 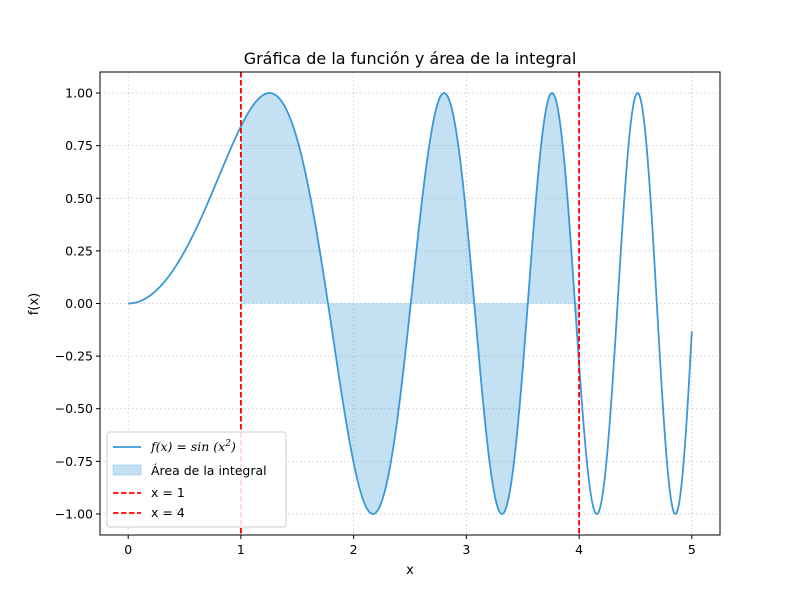 I want to click on x-tick-label-0: 0, so click(x=128, y=549).